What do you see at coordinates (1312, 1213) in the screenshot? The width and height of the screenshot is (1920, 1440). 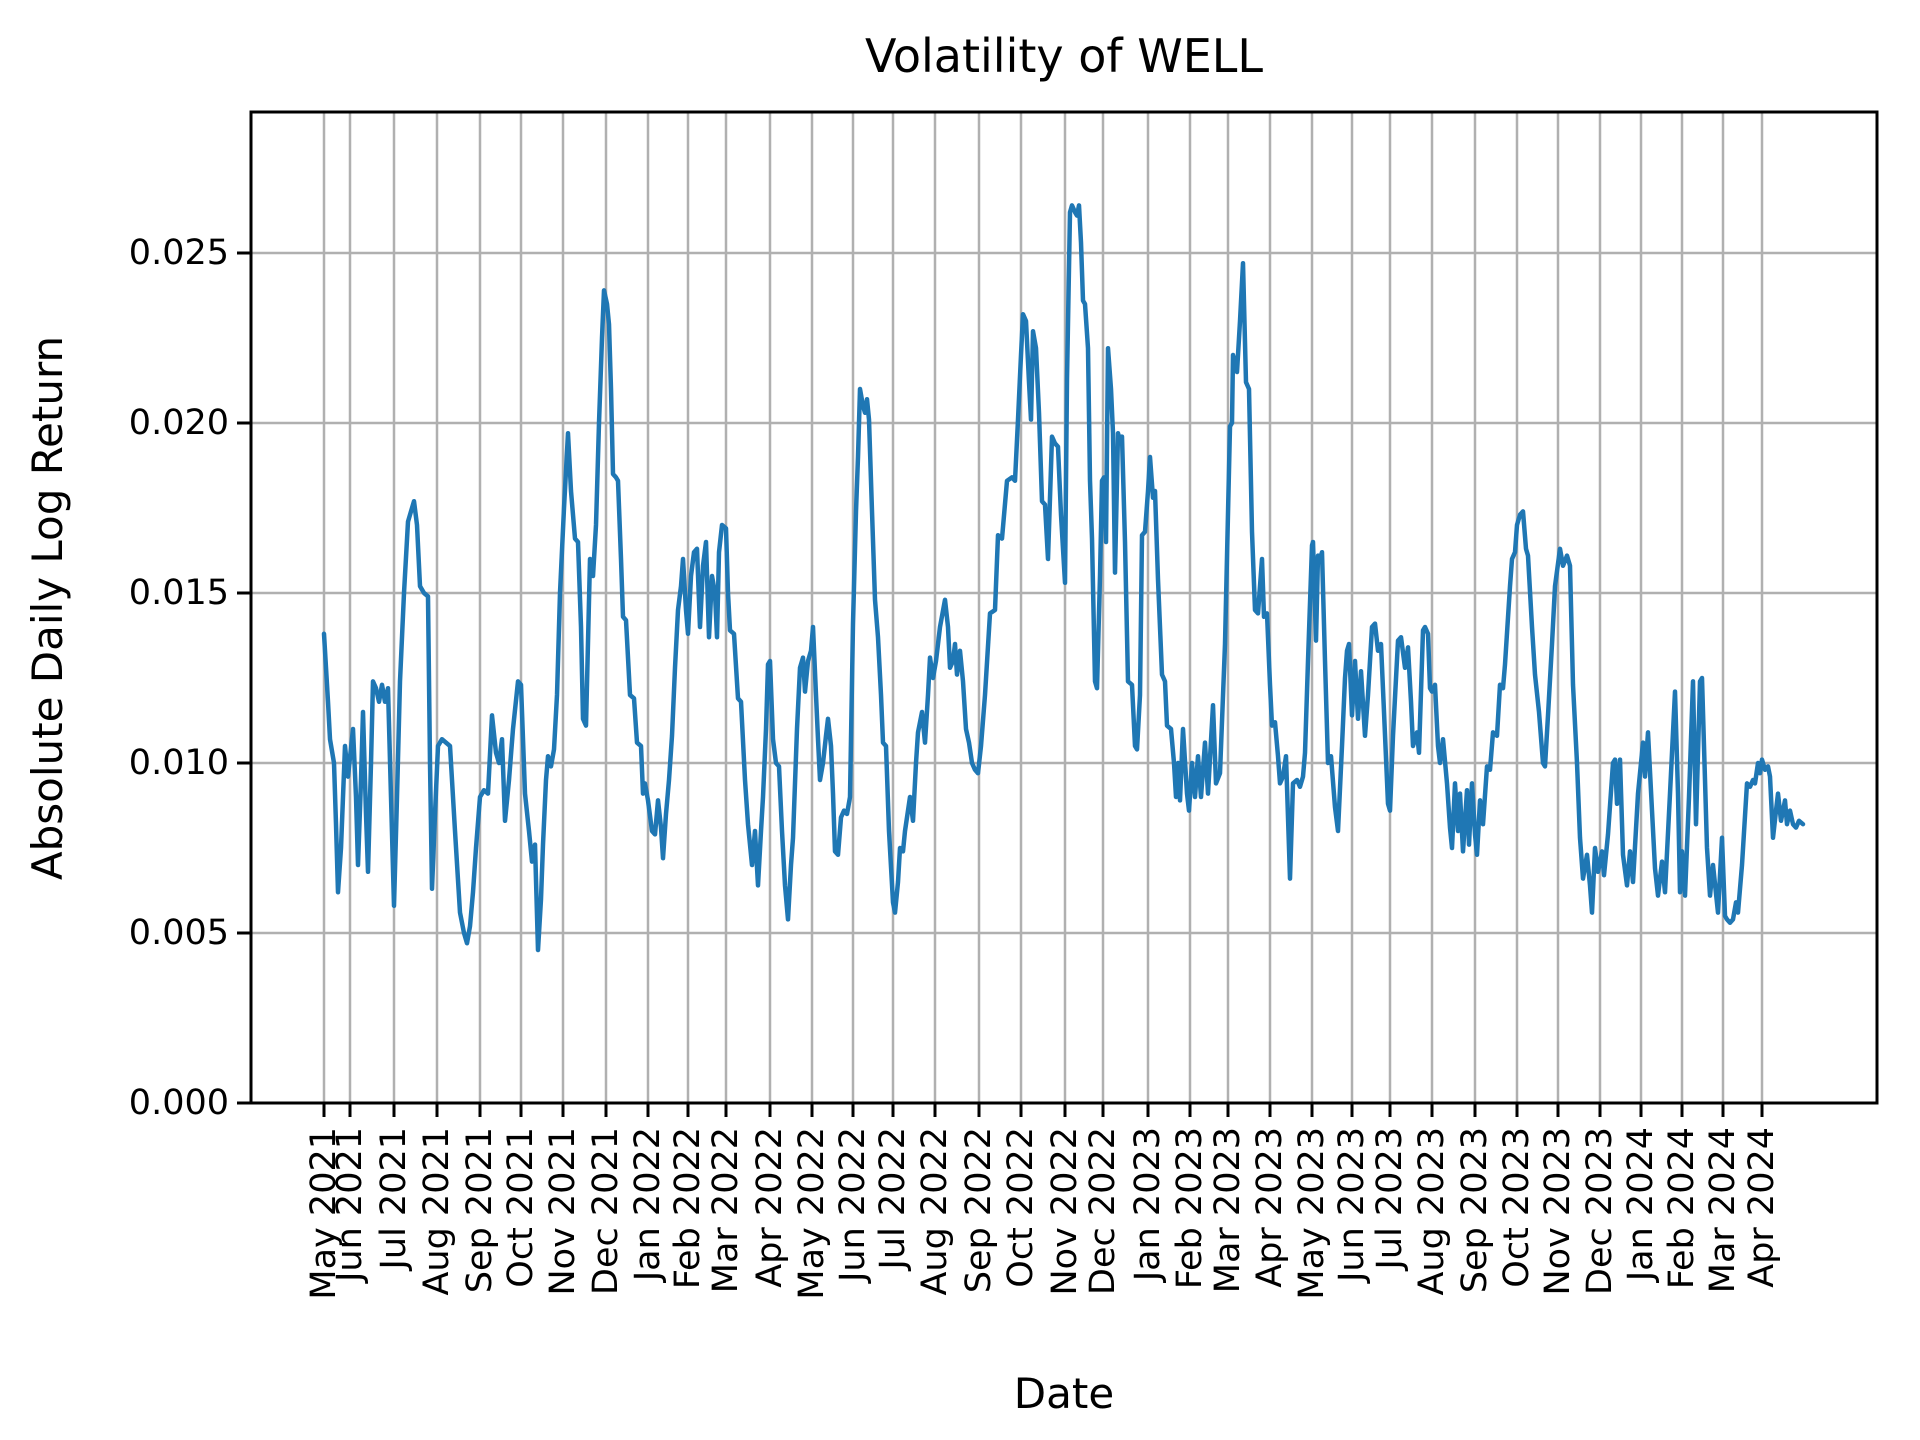 I see `x-tick-label: May 2023` at bounding box center [1312, 1213].